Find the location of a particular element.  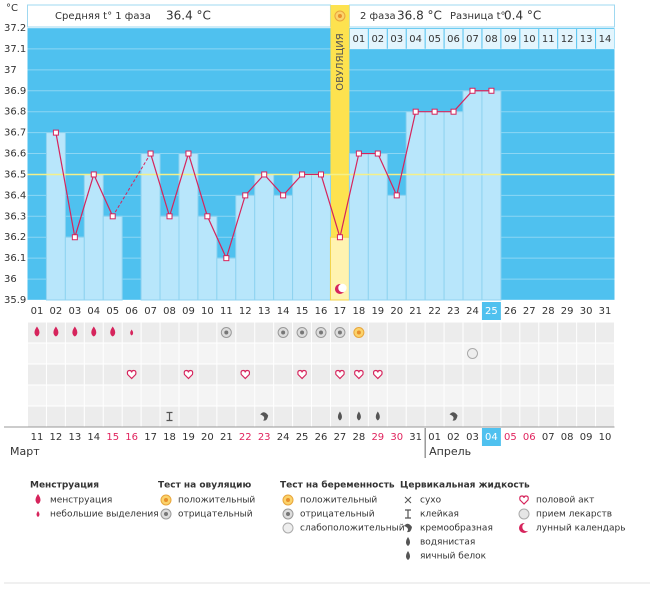

date-label: 06 is located at coordinates (529, 437).